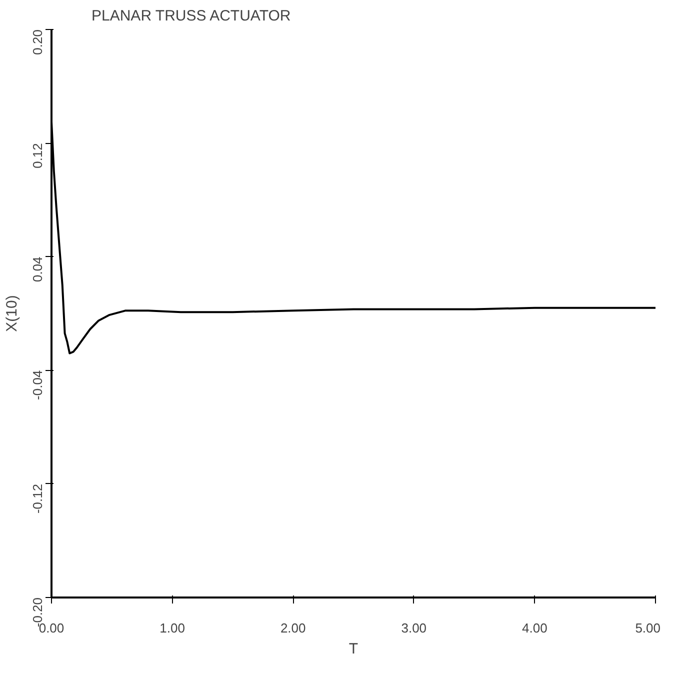 The image size is (673, 675). What do you see at coordinates (37, 499) in the screenshot?
I see `y-tick-label: -0.12` at bounding box center [37, 499].